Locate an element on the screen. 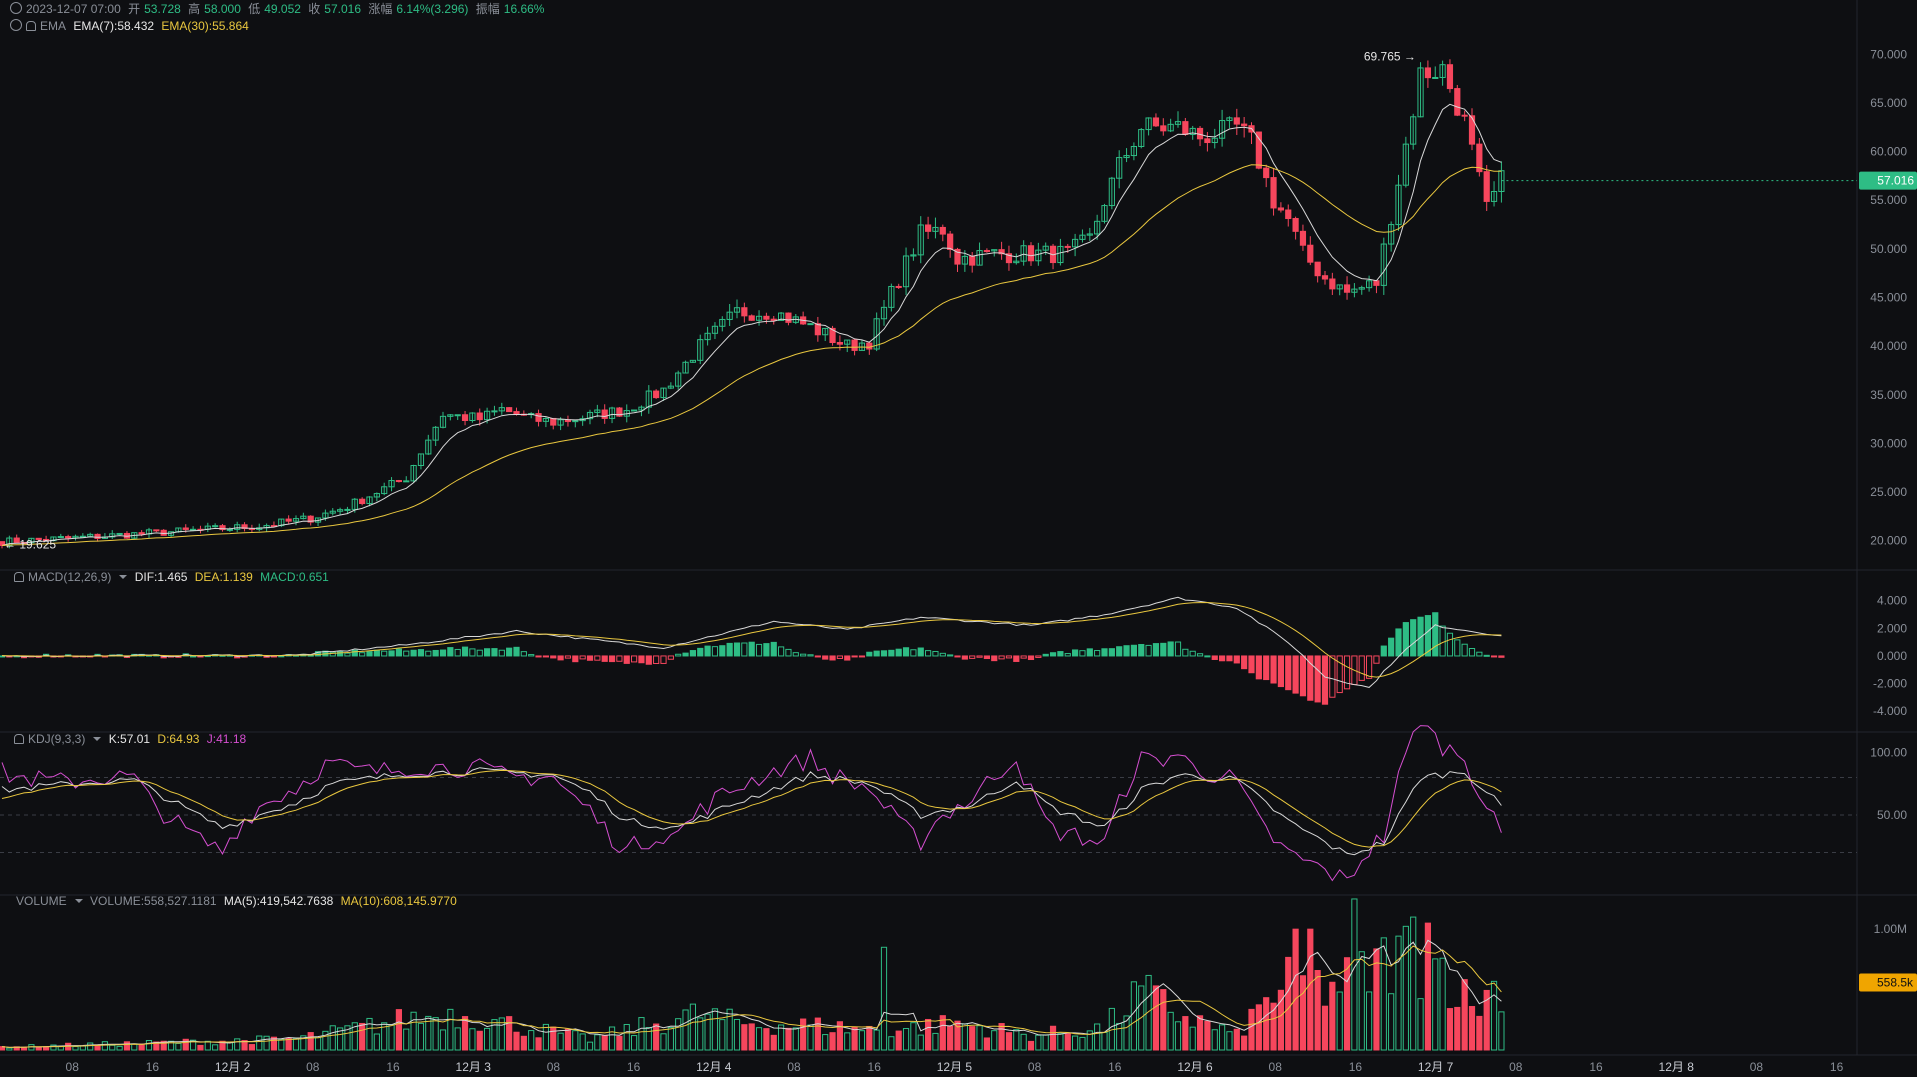 The image size is (1917, 1077). price-tick-label: 40.000 is located at coordinates (1888, 346).